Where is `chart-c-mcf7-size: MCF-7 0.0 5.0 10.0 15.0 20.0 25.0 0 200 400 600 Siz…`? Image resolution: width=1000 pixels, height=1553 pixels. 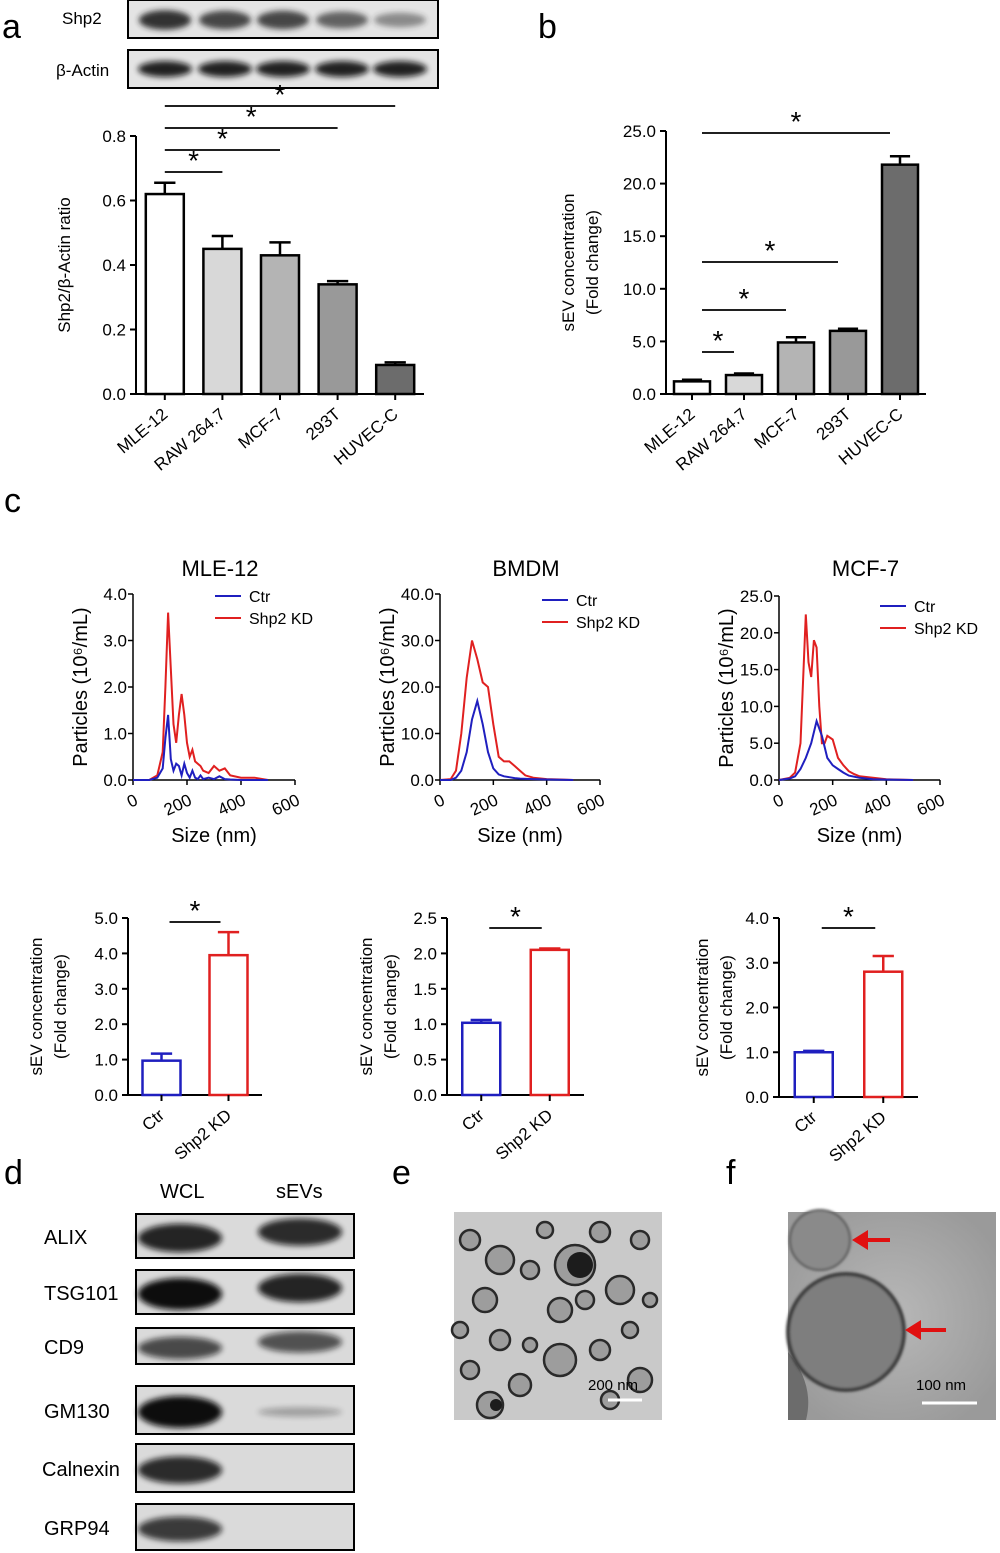 chart-c-mcf7-size: MCF-7 0.0 5.0 10.0 15.0 20.0 25.0 0 200 400 600 Siz… is located at coordinates (847, 701).